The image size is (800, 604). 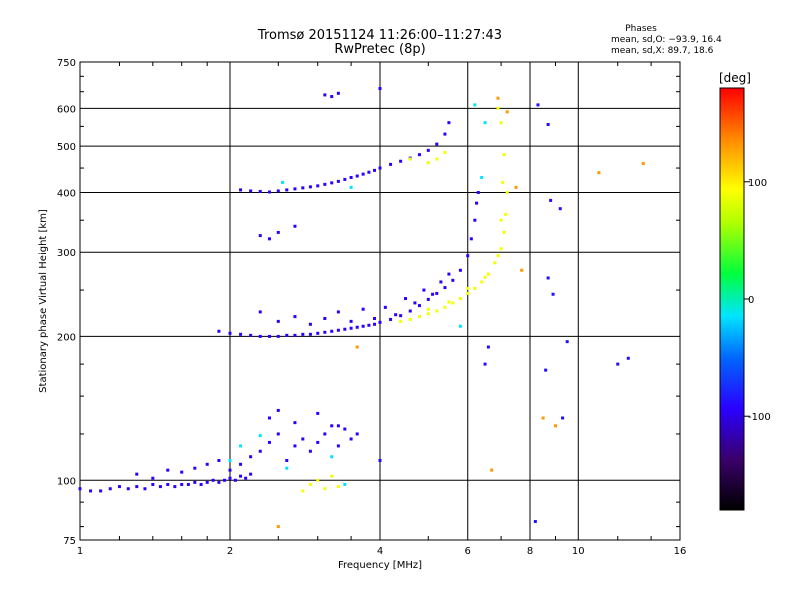 I want to click on colorbar-tick-label: 100, so click(x=757, y=183).